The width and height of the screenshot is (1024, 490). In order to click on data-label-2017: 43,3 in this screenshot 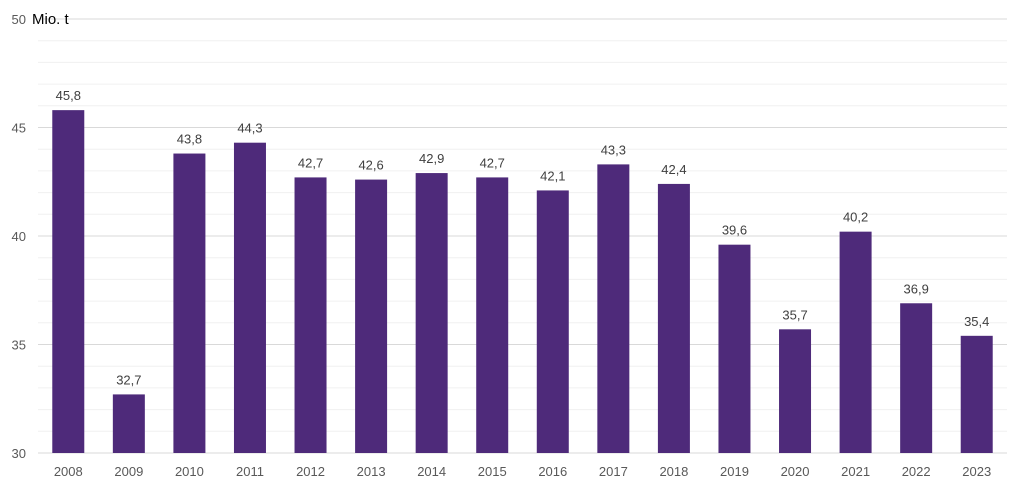, I will do `click(613, 149)`.